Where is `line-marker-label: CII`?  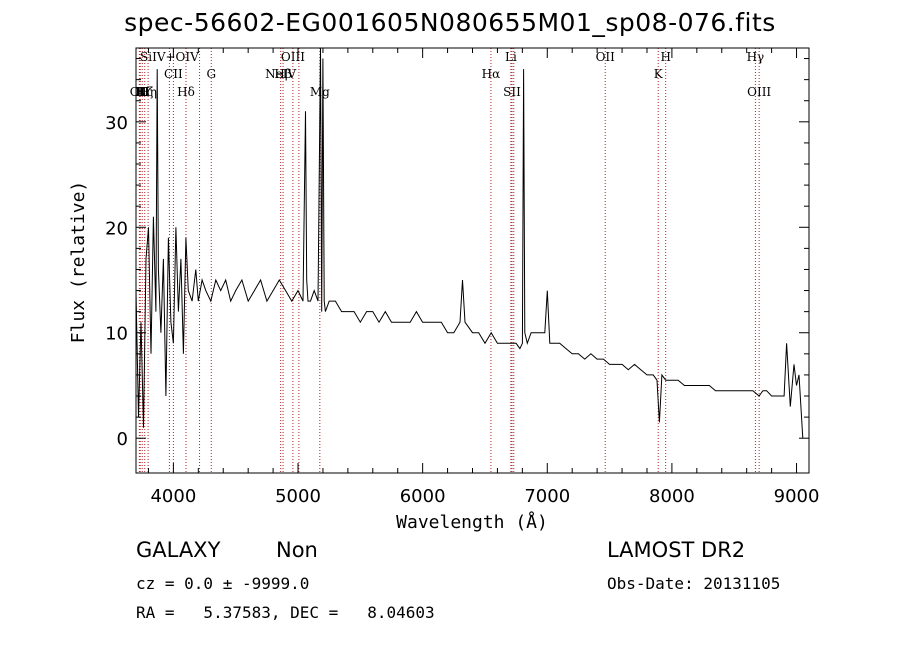 line-marker-label: CII is located at coordinates (173, 74).